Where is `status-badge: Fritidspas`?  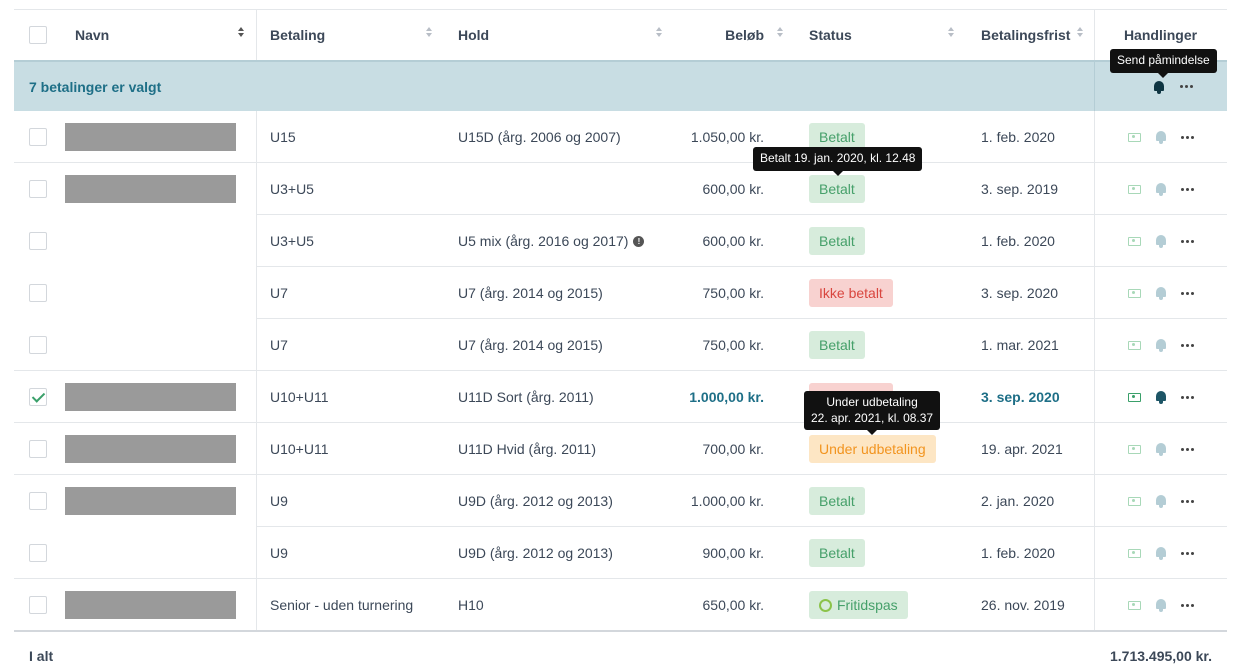
status-badge: Fritidspas is located at coordinates (858, 605).